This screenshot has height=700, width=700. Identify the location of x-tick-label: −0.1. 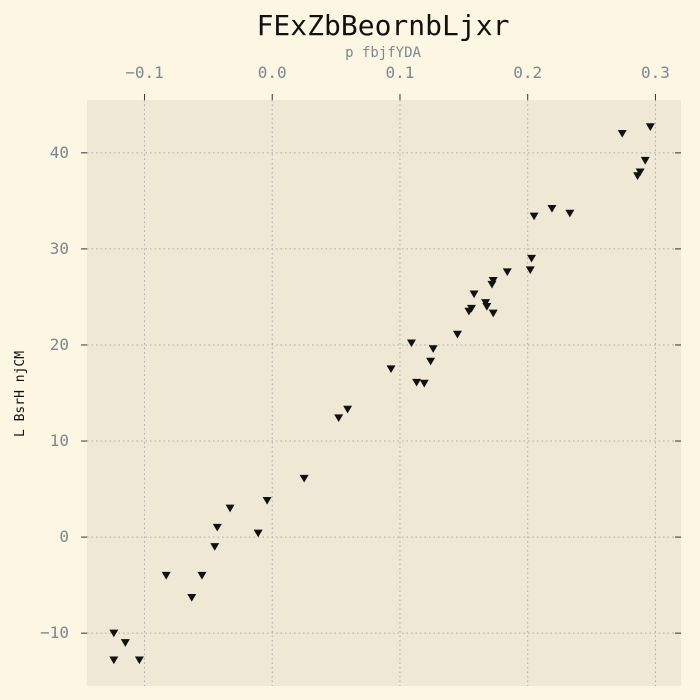
(144, 72).